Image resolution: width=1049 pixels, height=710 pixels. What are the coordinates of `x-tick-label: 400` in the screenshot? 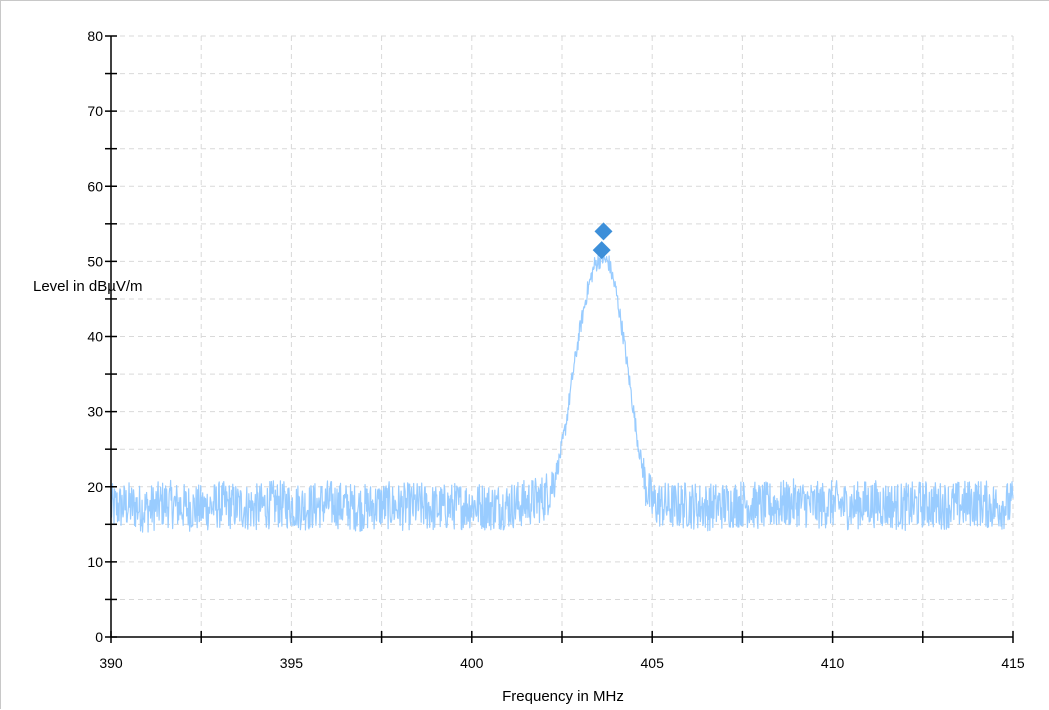 It's located at (472, 663).